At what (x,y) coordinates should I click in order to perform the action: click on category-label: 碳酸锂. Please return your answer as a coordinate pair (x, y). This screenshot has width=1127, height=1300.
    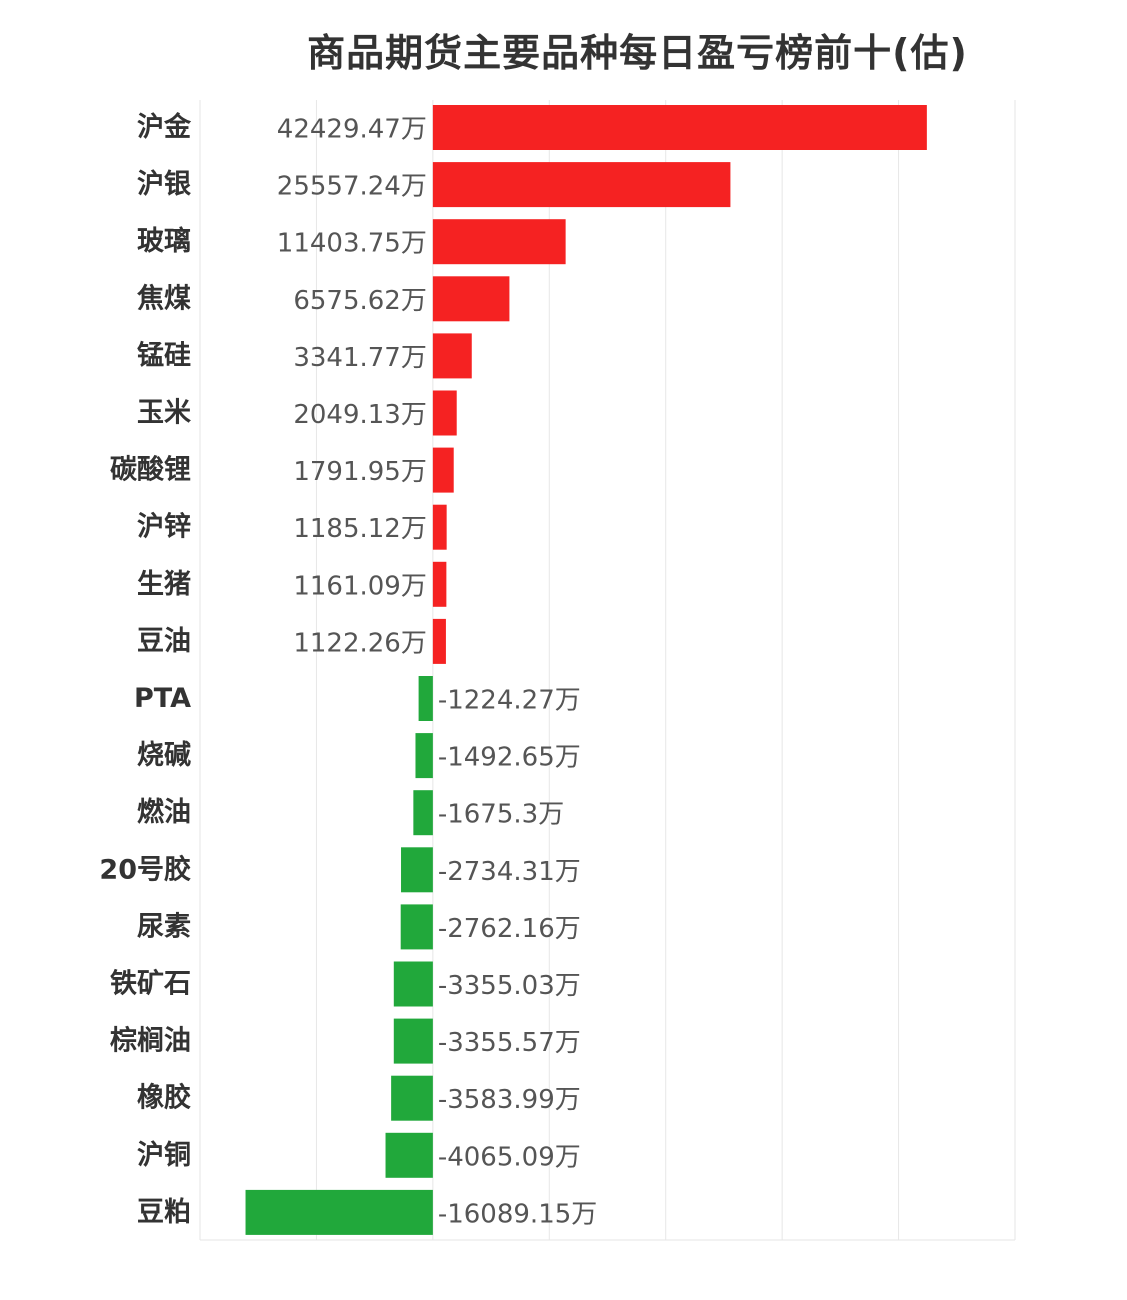
    Looking at the image, I should click on (150, 470).